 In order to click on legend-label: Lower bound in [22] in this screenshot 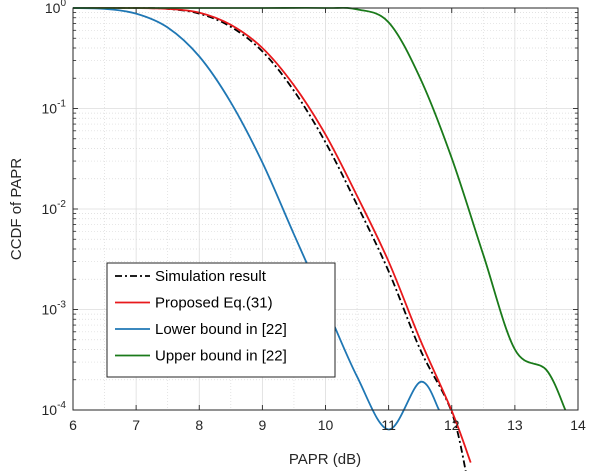, I will do `click(221, 329)`.